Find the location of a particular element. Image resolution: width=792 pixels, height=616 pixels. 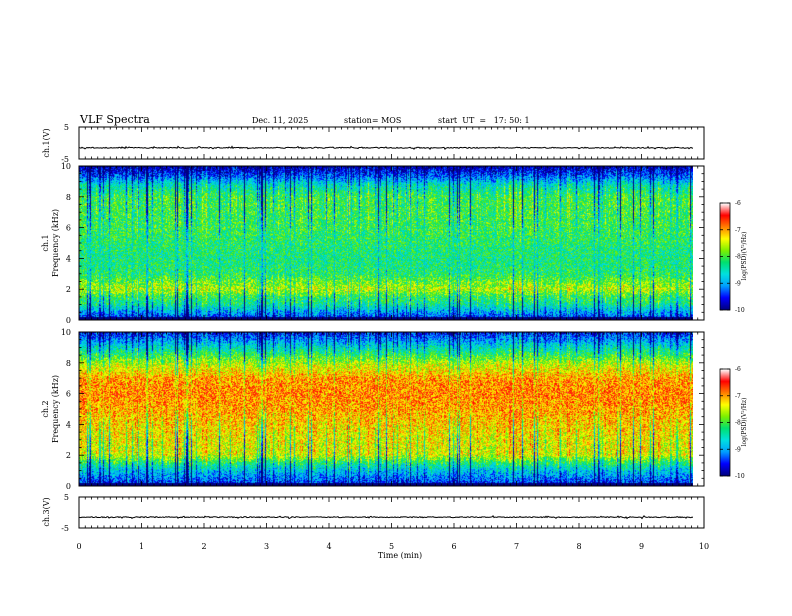

x-tick-label: 9 is located at coordinates (641, 546).